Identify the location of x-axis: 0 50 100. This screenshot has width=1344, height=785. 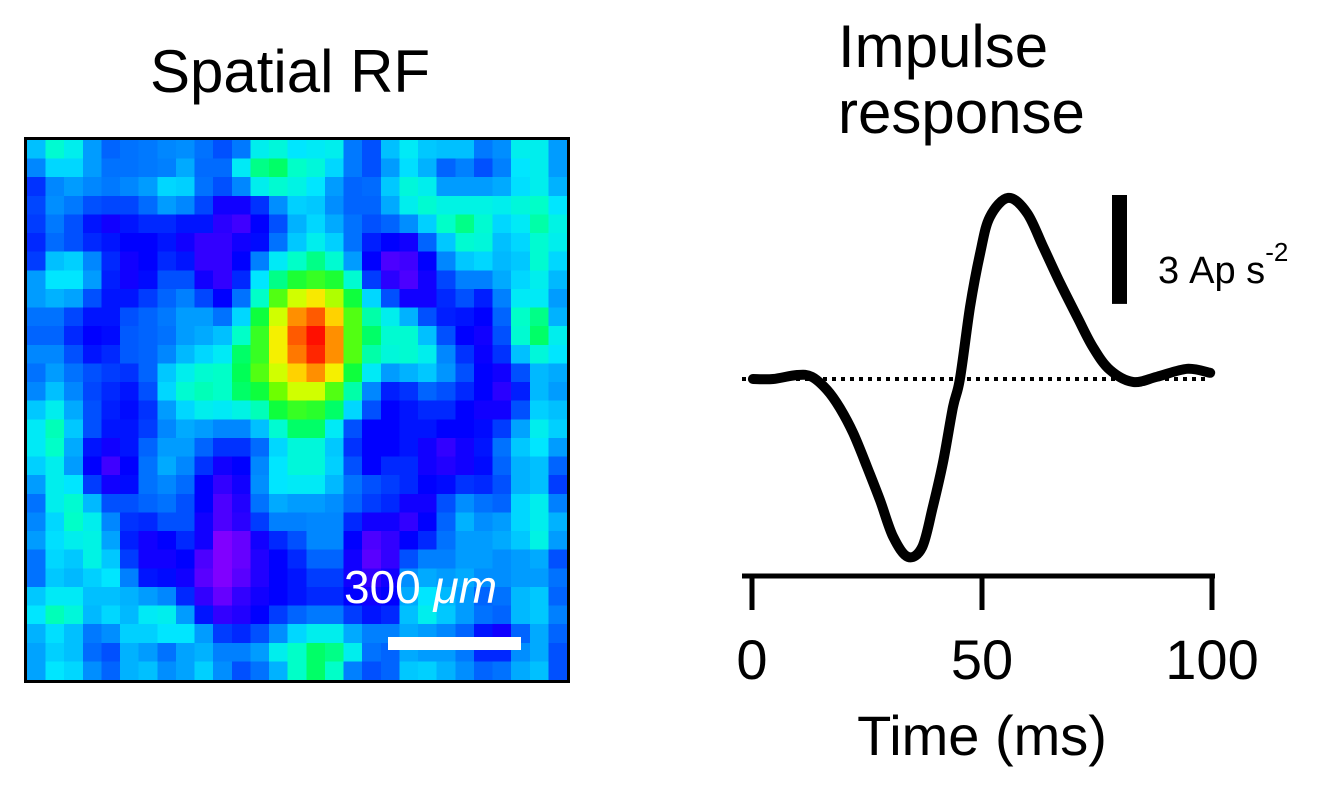
(997, 632).